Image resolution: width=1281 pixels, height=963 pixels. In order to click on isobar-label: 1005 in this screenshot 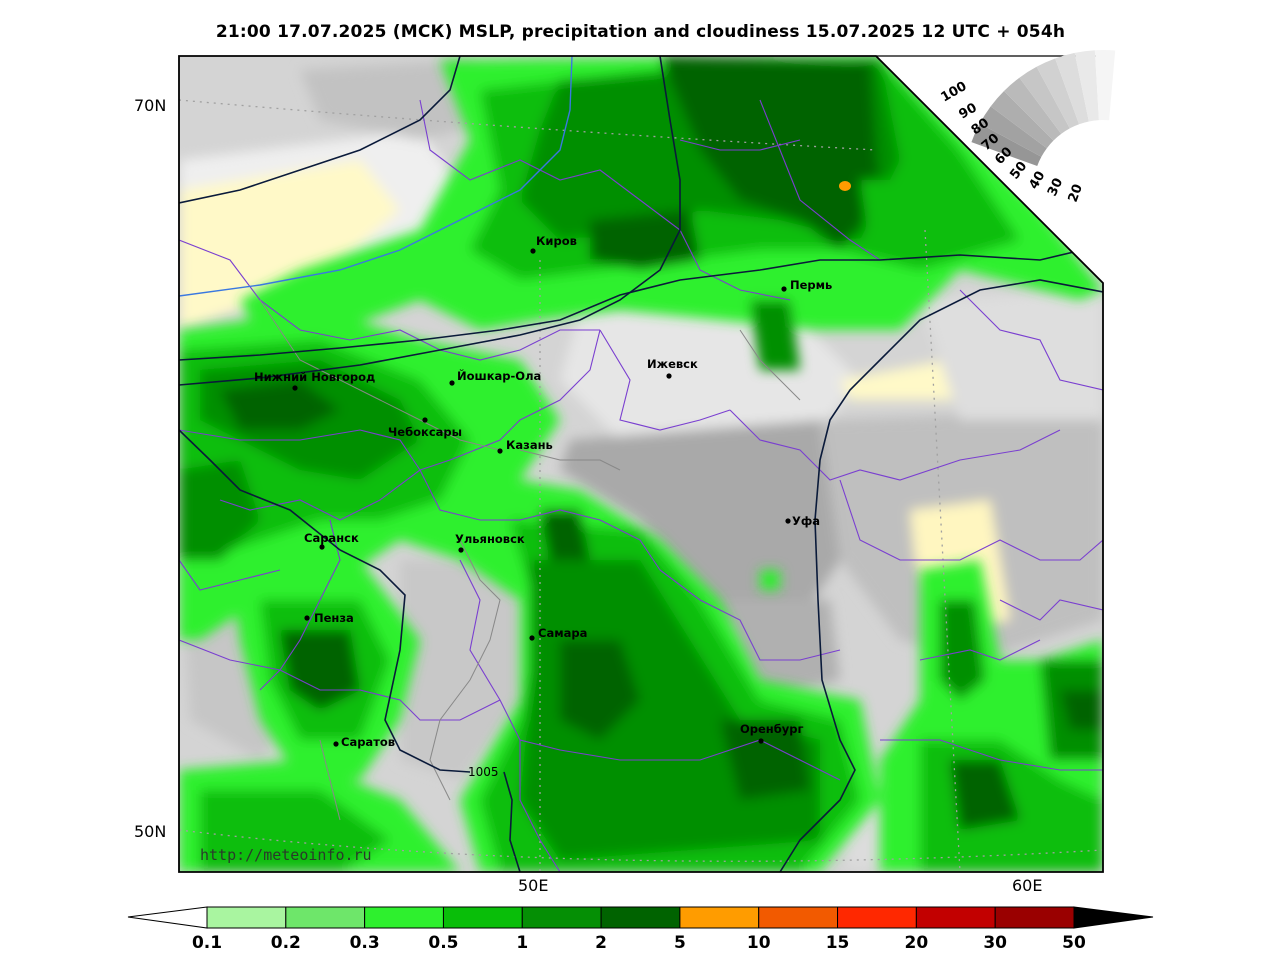, I will do `click(483, 772)`.